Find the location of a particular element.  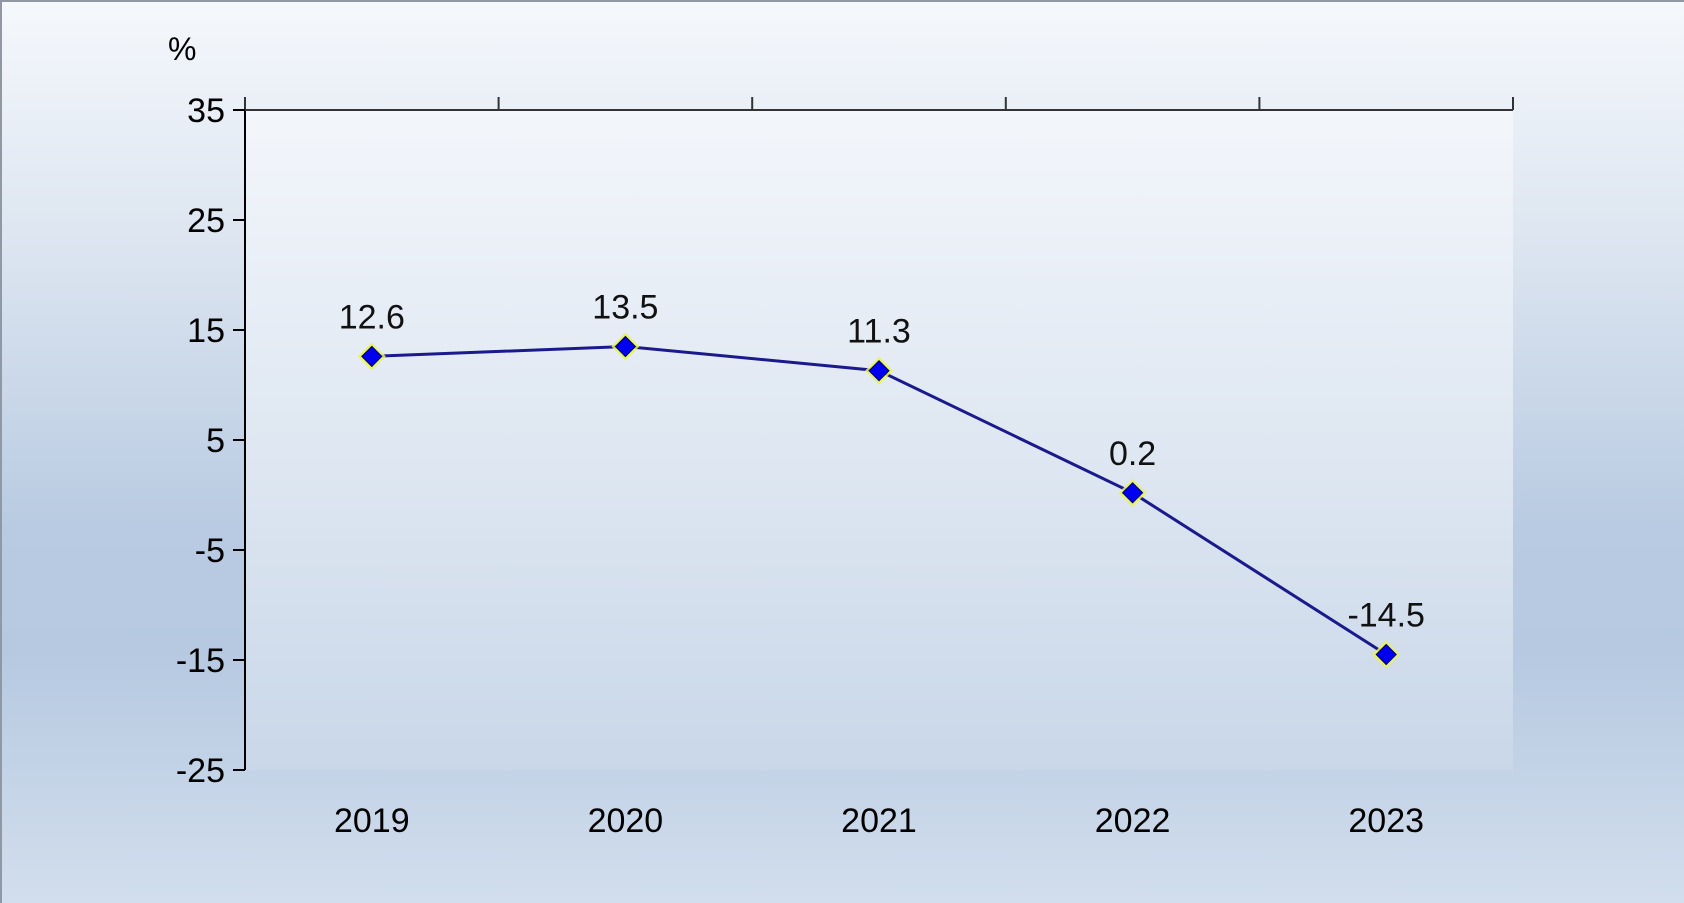

y-tick-label: 5 is located at coordinates (215, 441).